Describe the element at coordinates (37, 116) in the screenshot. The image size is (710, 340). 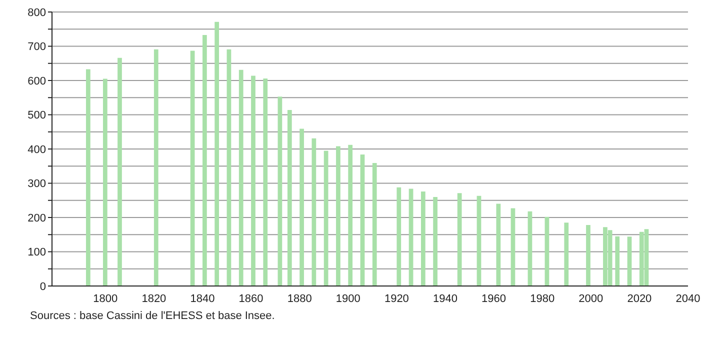
I see `y-tick-label: 500` at that location.